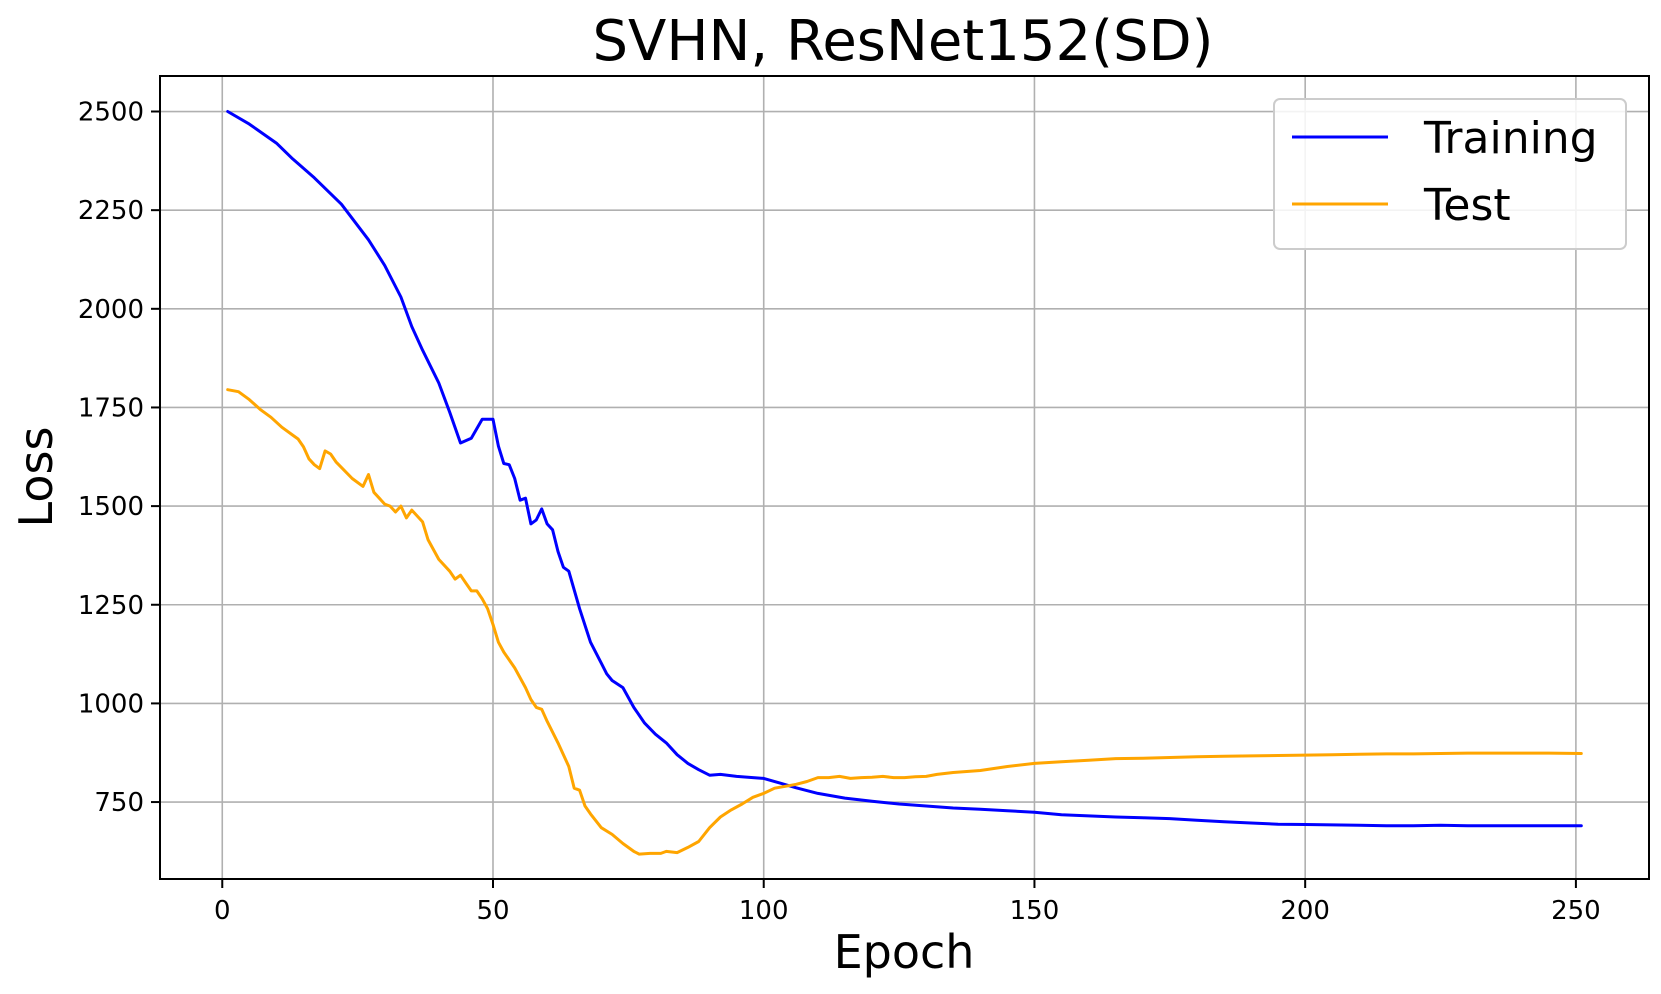 Image resolution: width=1661 pixels, height=994 pixels. Describe the element at coordinates (111, 310) in the screenshot. I see `y-tick-label: 2000` at that location.